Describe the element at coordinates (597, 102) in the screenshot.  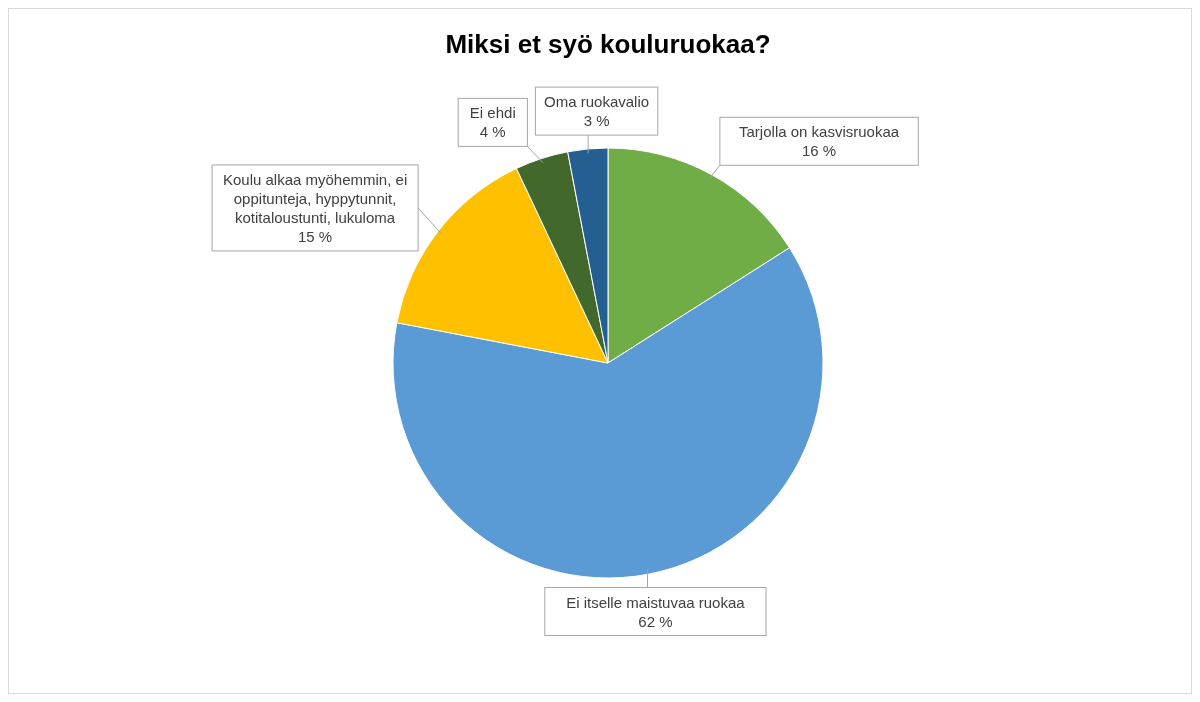
I see `slice-label: Oma ruokavalio` at that location.